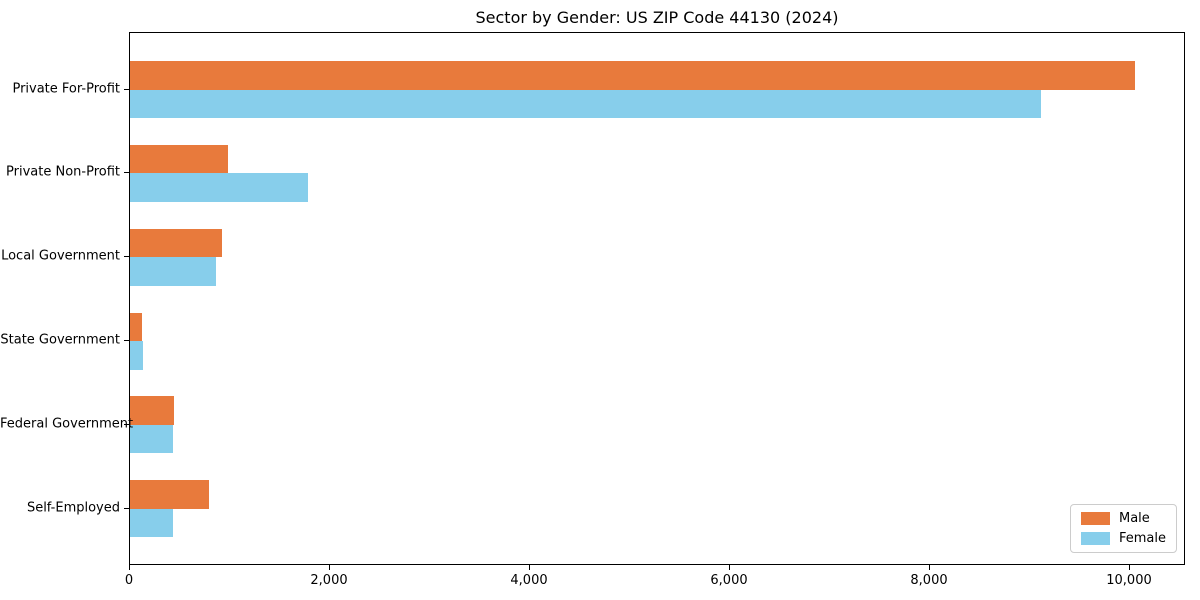 The image size is (1200, 600). Describe the element at coordinates (1142, 538) in the screenshot. I see `legend-label-female: Female` at that location.